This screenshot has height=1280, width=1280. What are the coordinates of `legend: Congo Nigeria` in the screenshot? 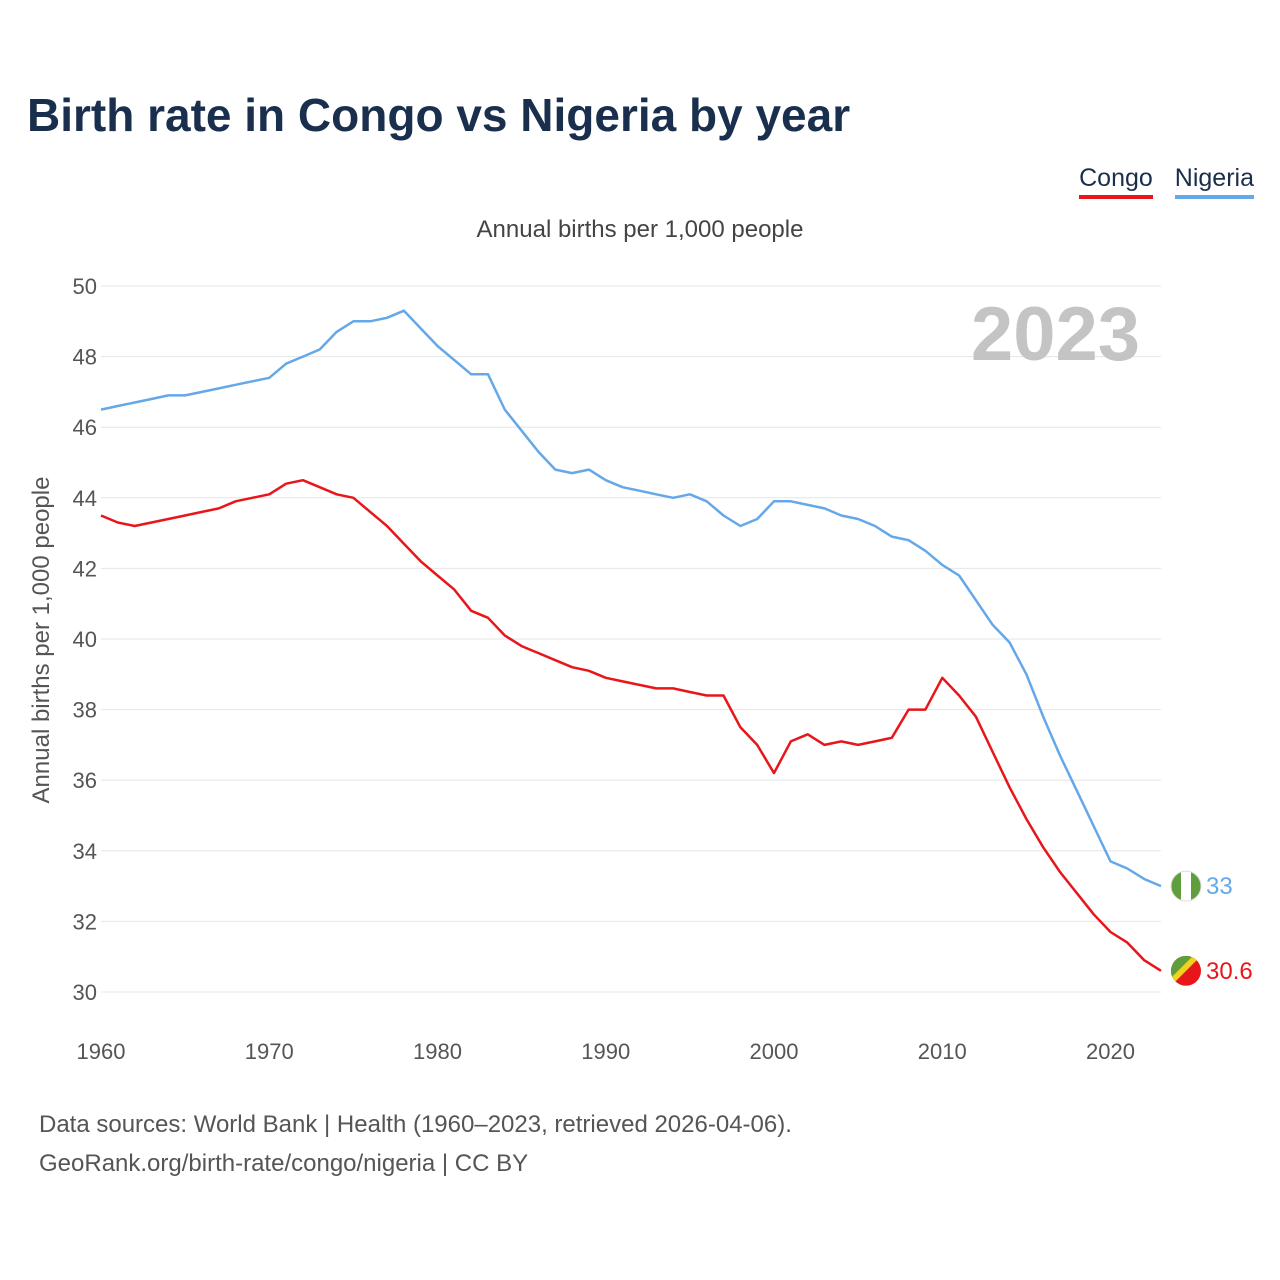 It's located at (1166, 181).